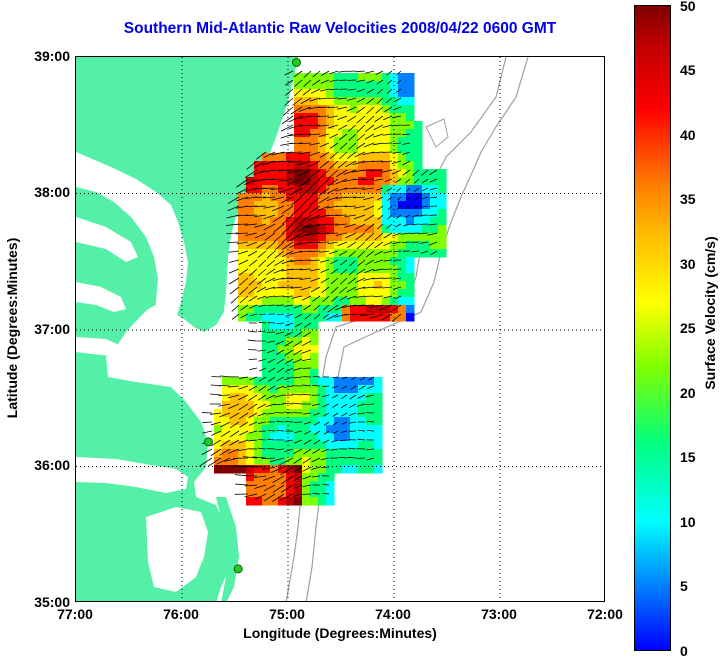 The width and height of the screenshot is (724, 659). I want to click on x-tick-label: 72:00, so click(605, 614).